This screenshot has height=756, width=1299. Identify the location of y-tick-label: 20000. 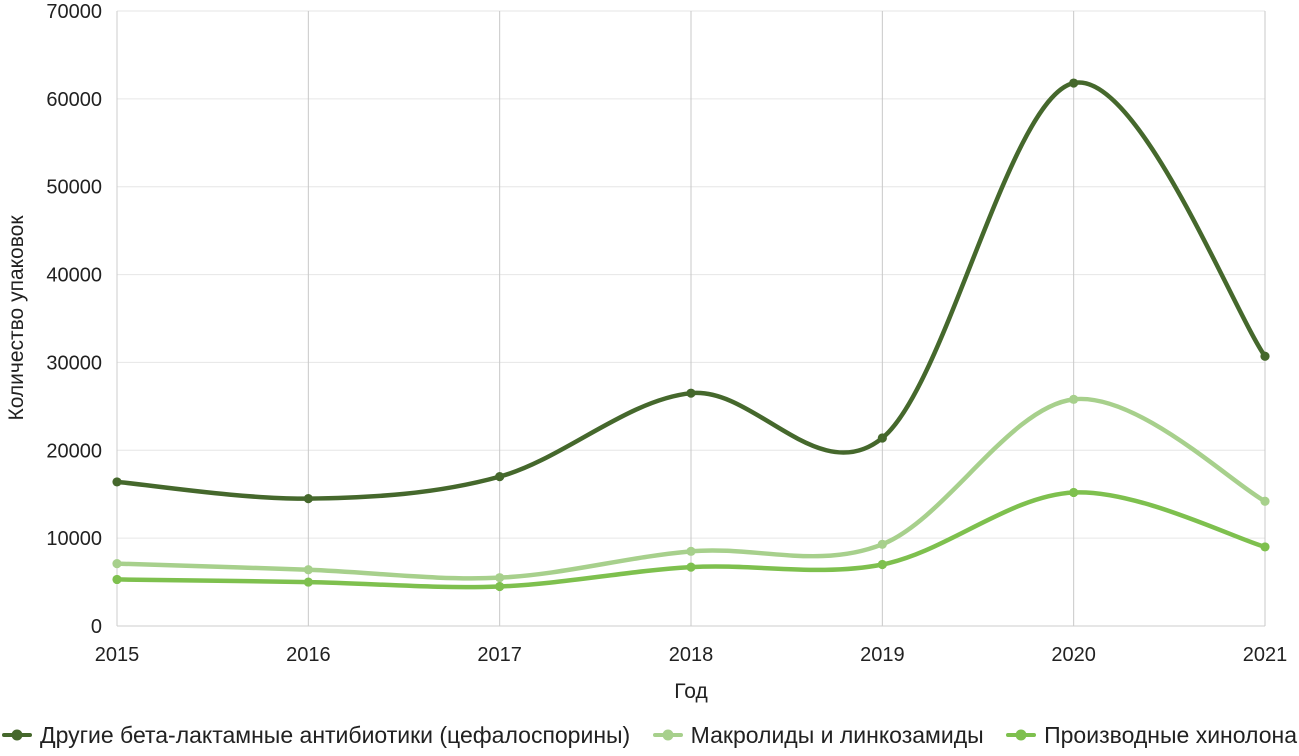
(74, 451).